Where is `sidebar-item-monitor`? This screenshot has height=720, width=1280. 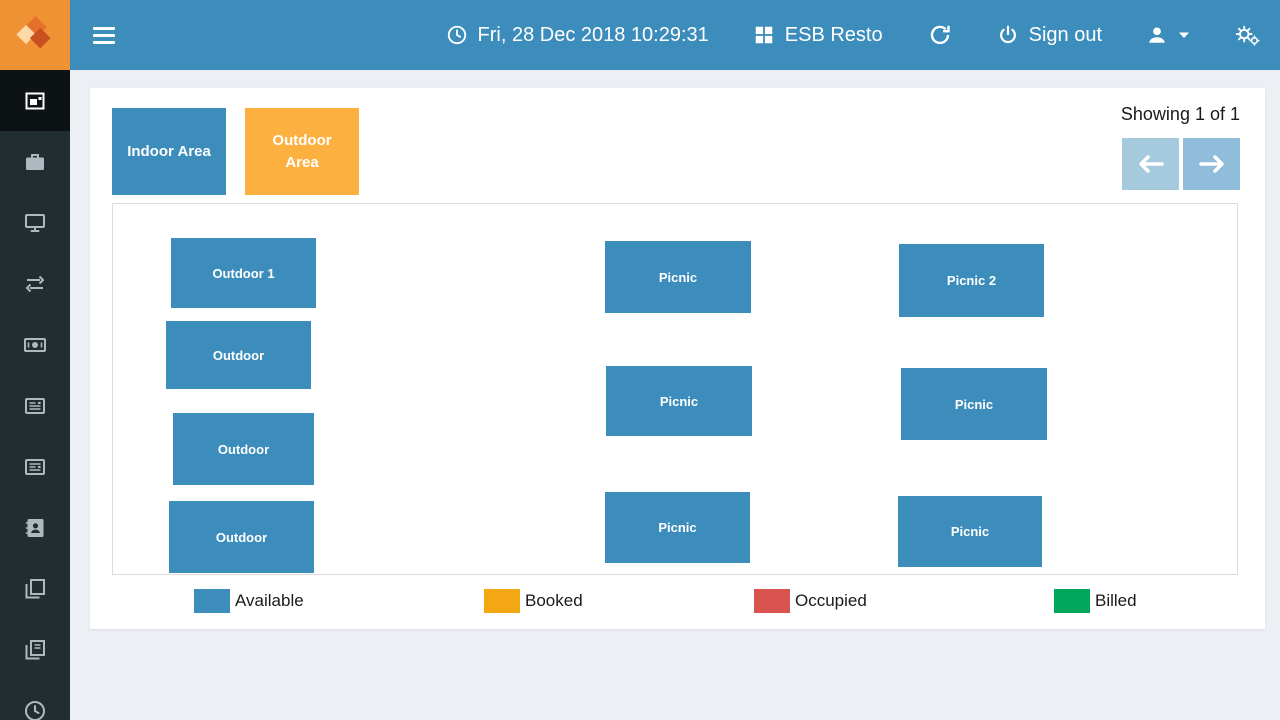 sidebar-item-monitor is located at coordinates (35, 222).